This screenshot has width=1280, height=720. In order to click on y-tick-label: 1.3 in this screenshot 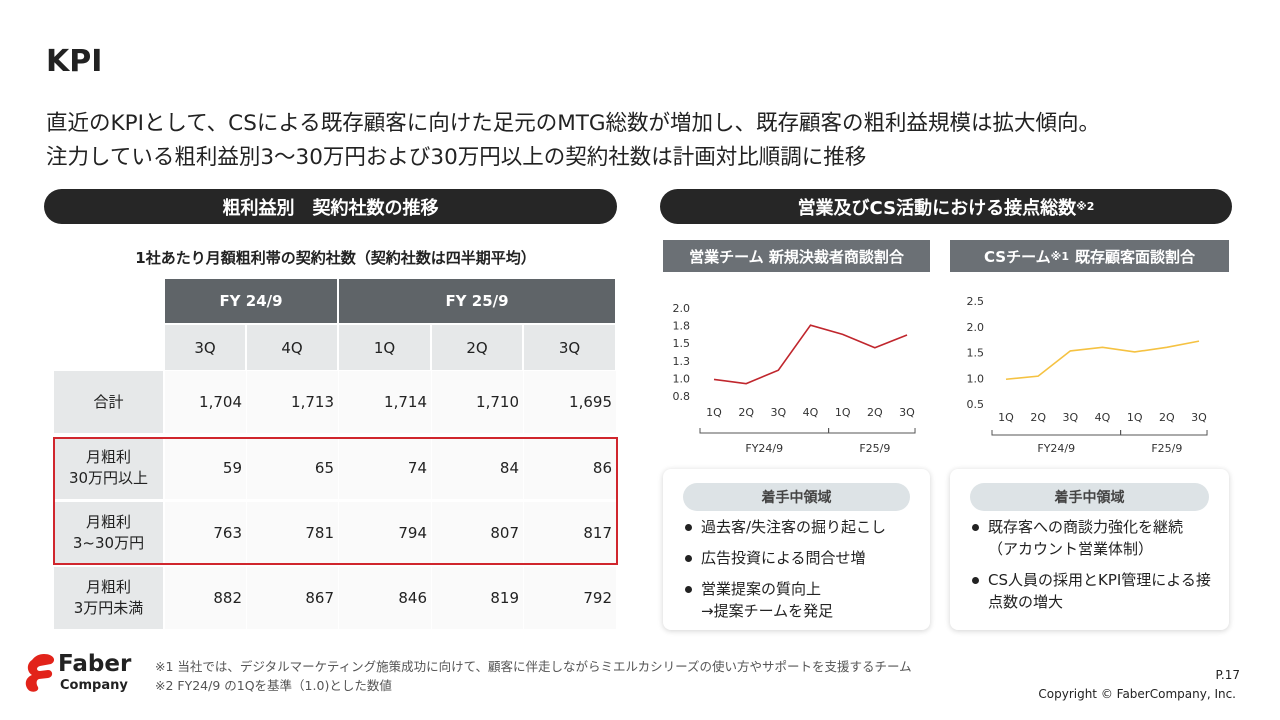, I will do `click(682, 361)`.